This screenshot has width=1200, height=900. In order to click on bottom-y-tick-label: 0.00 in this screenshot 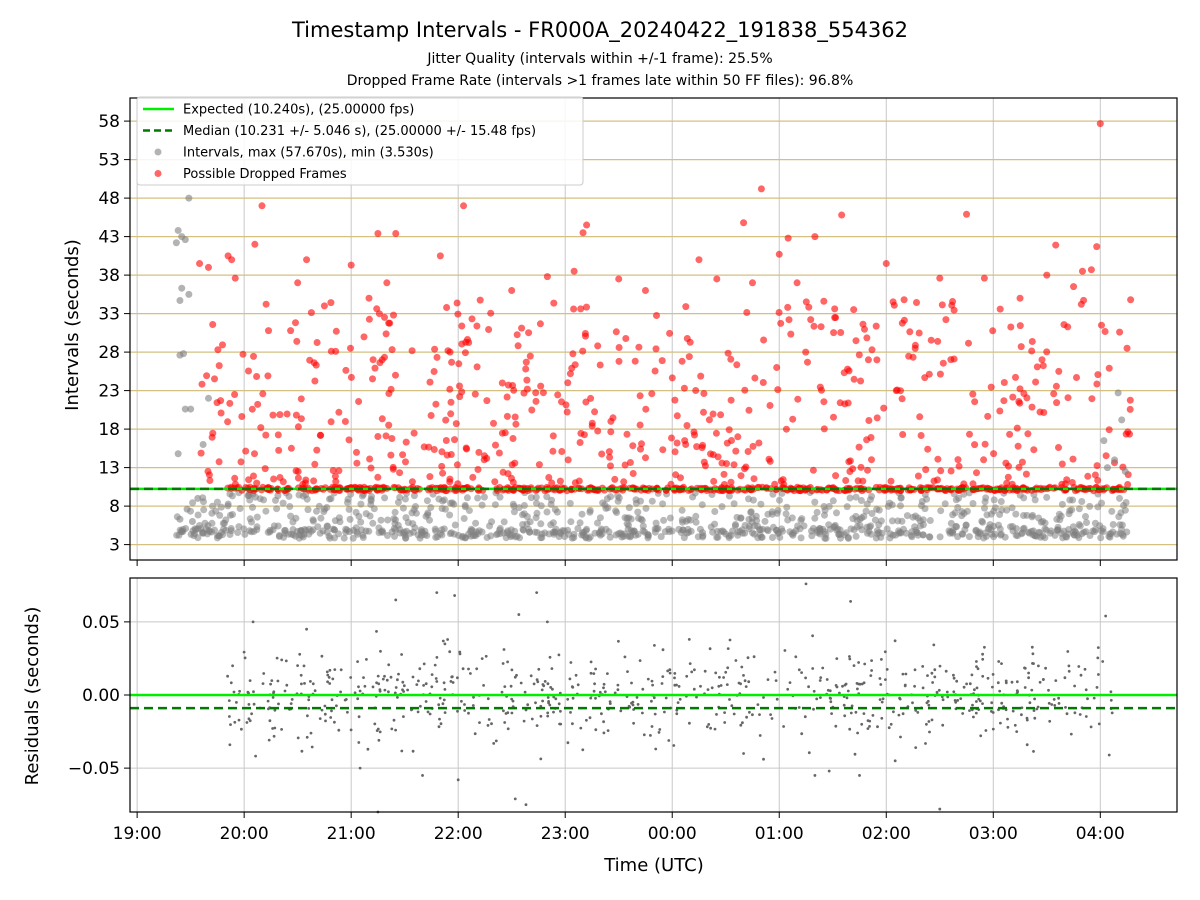, I will do `click(101, 696)`.